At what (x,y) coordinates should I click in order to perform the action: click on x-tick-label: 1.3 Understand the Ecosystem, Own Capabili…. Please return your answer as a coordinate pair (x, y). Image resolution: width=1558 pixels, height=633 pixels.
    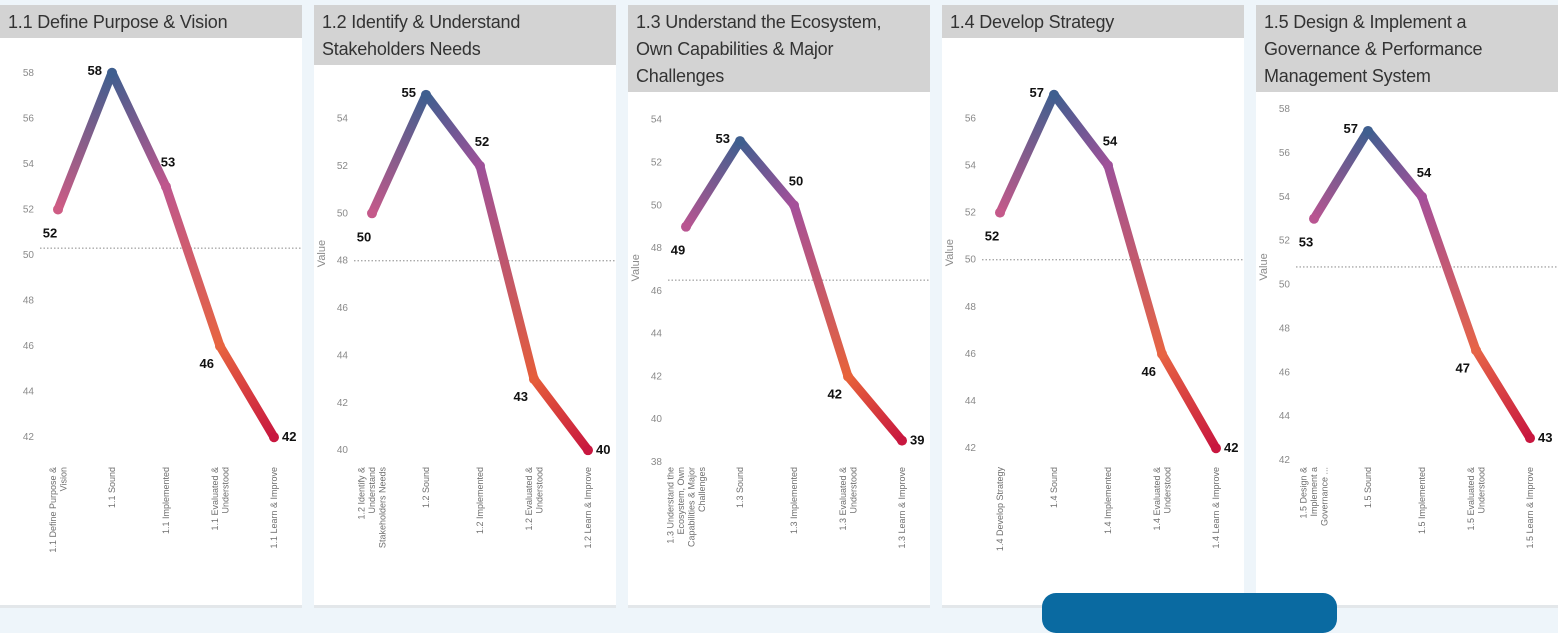
    Looking at the image, I should click on (686, 507).